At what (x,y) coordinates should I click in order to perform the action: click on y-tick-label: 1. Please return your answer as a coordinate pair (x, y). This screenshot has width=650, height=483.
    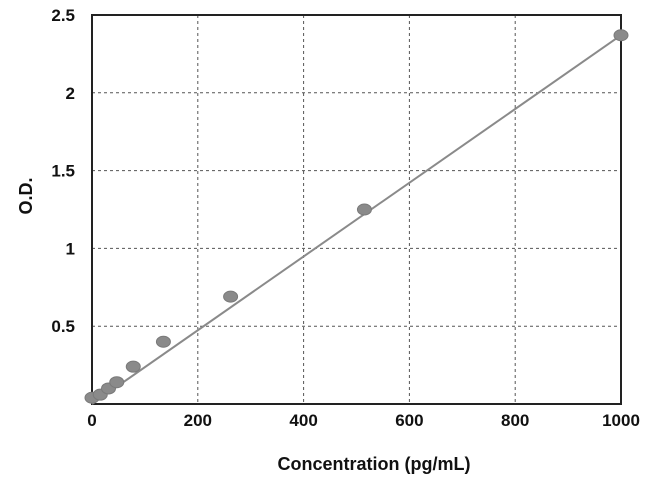
    Looking at the image, I should click on (70, 248).